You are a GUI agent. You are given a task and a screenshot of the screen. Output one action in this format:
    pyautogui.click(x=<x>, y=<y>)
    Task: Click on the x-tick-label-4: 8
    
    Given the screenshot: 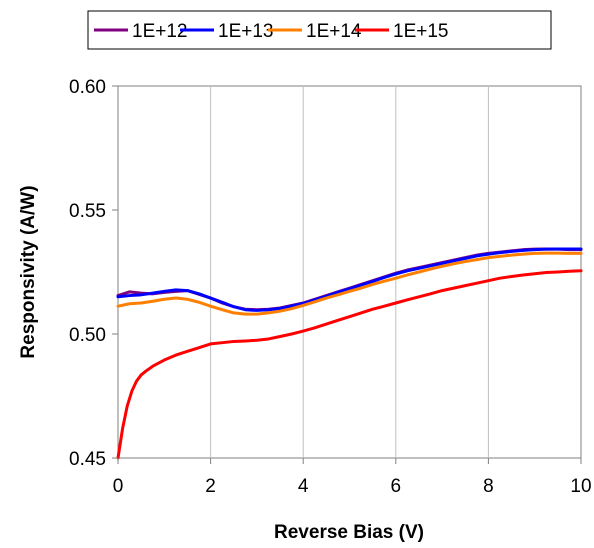 What is the action you would take?
    pyautogui.click(x=488, y=486)
    